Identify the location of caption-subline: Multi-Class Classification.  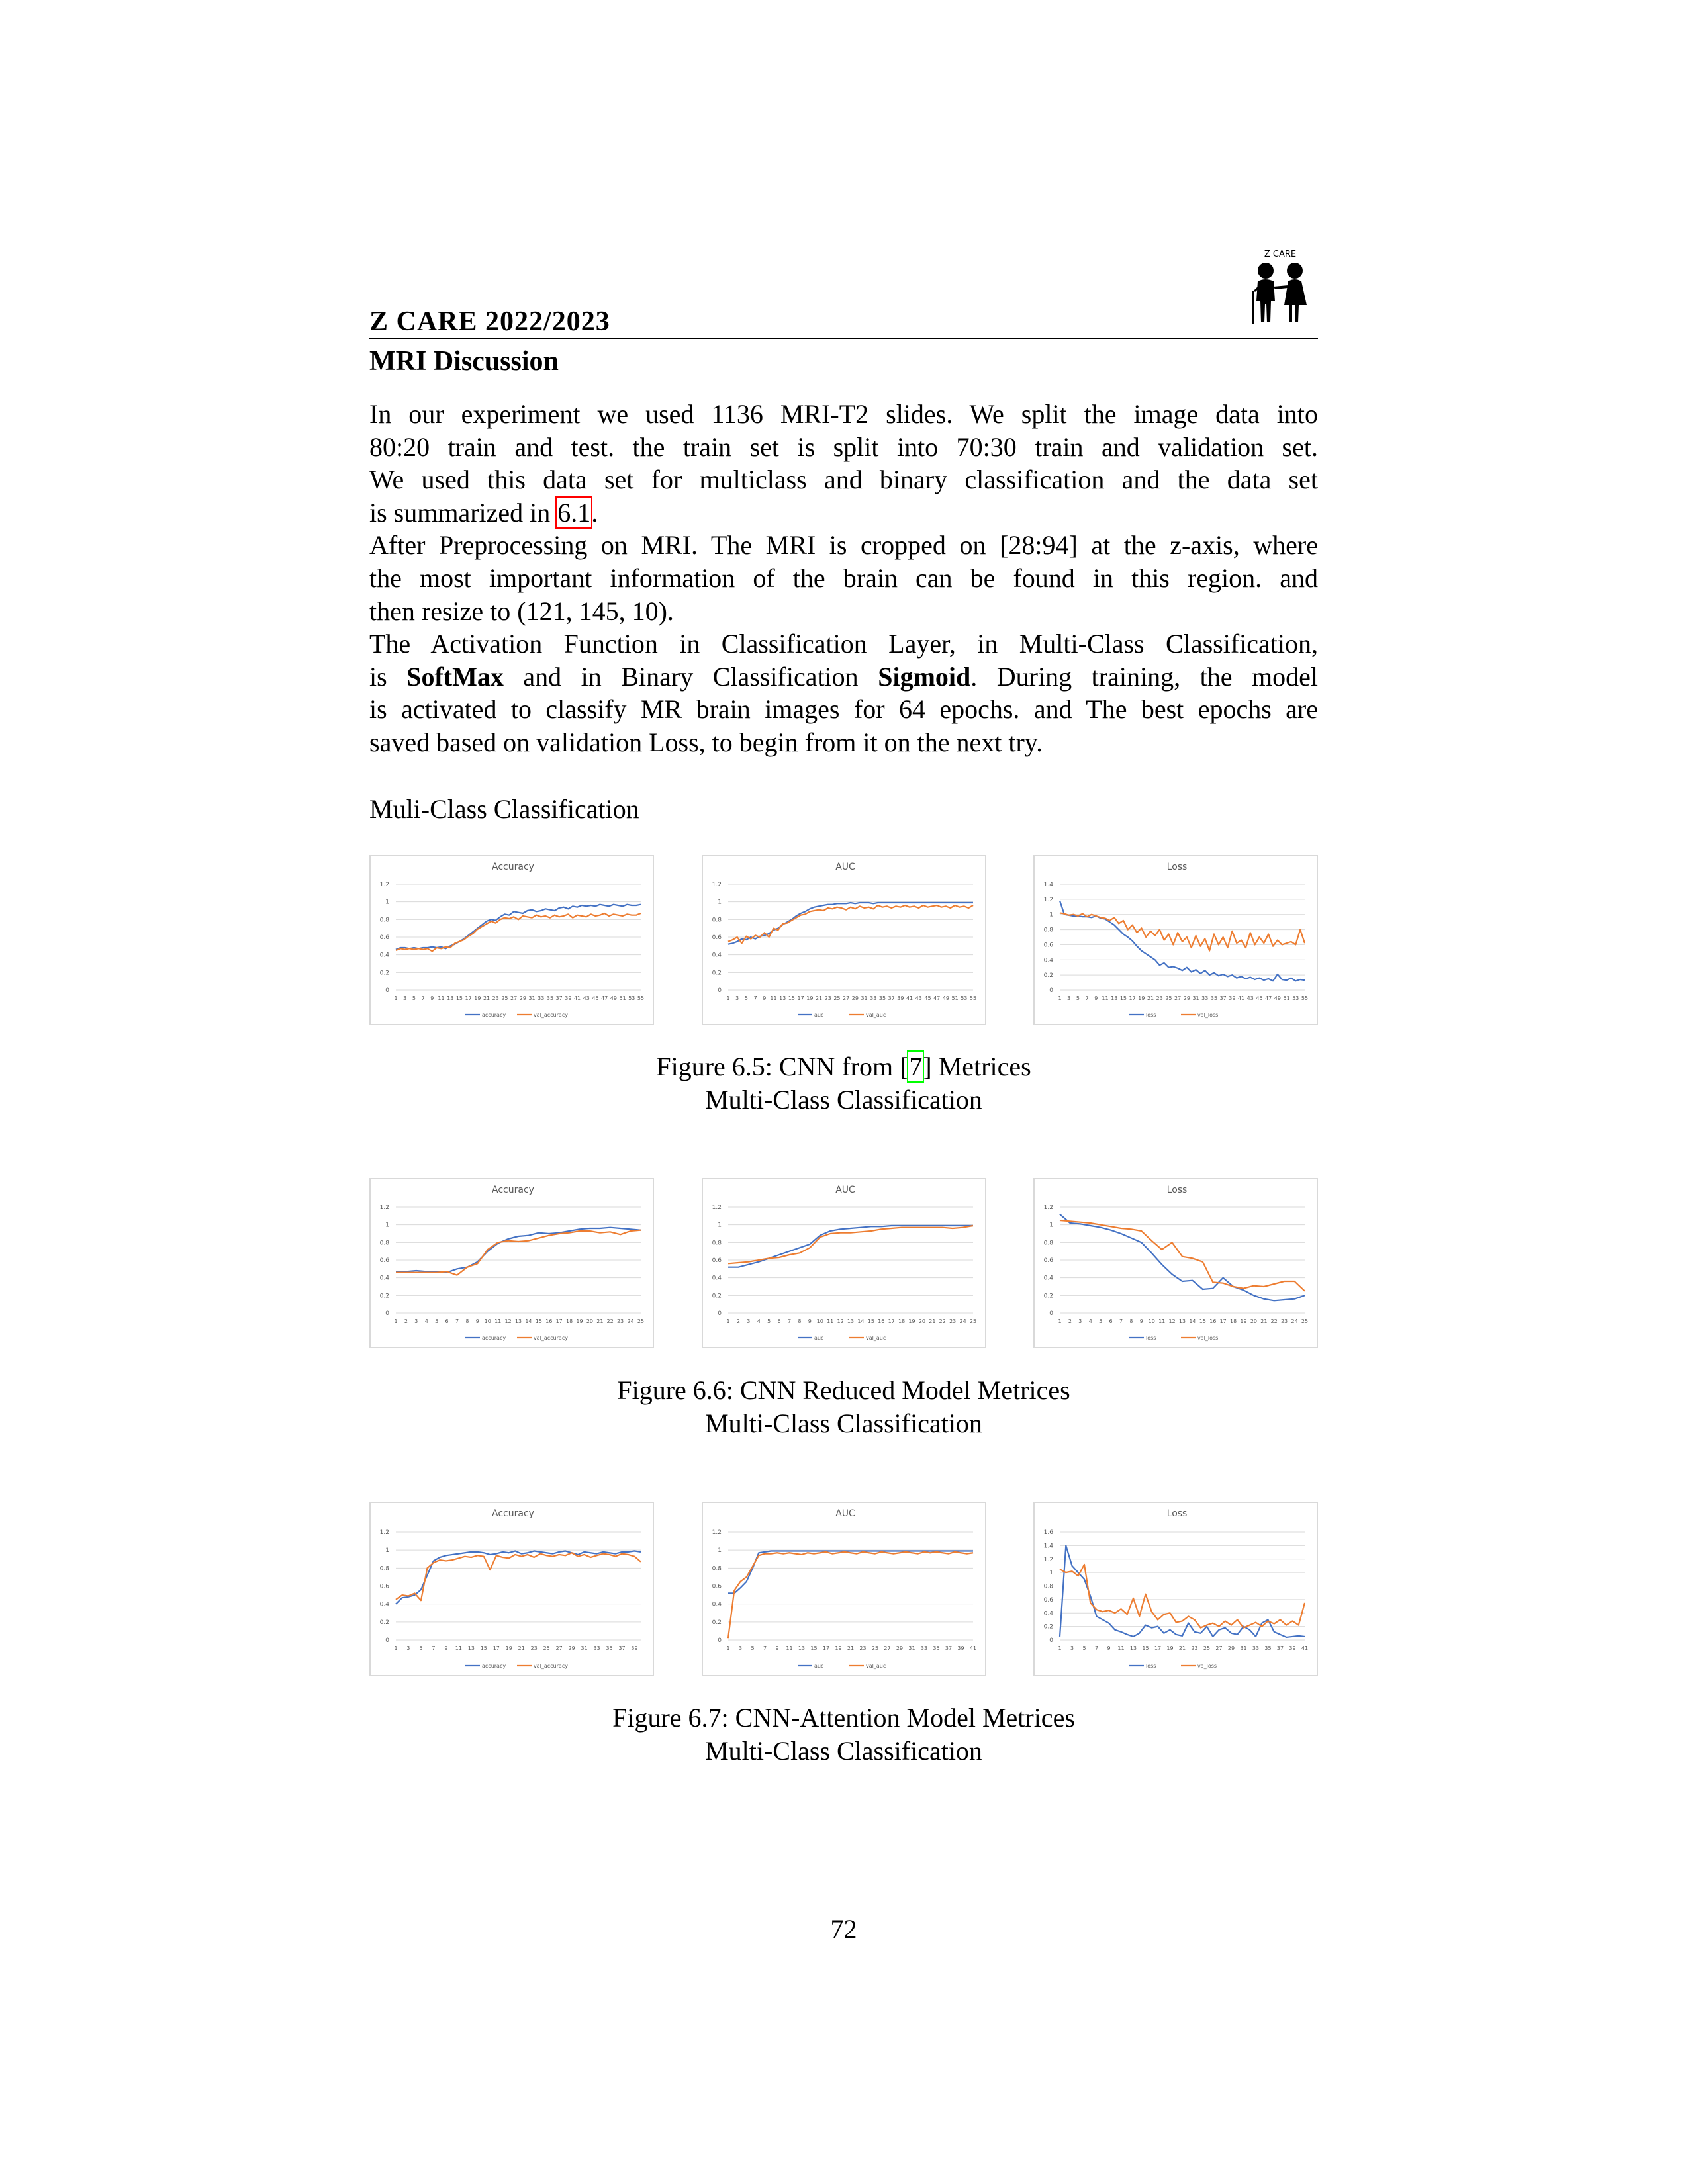
(843, 1423).